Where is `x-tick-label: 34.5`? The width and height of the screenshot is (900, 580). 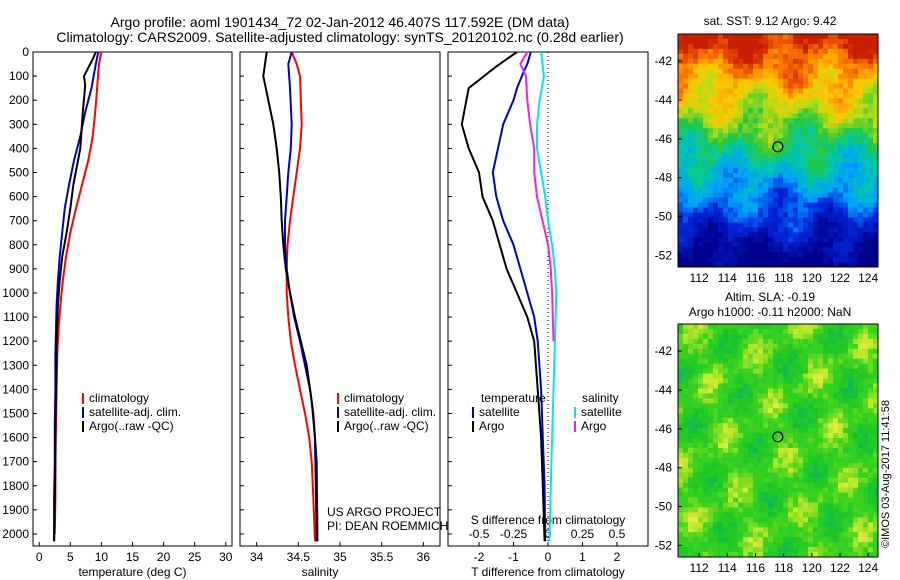
x-tick-label: 34.5 is located at coordinates (299, 557).